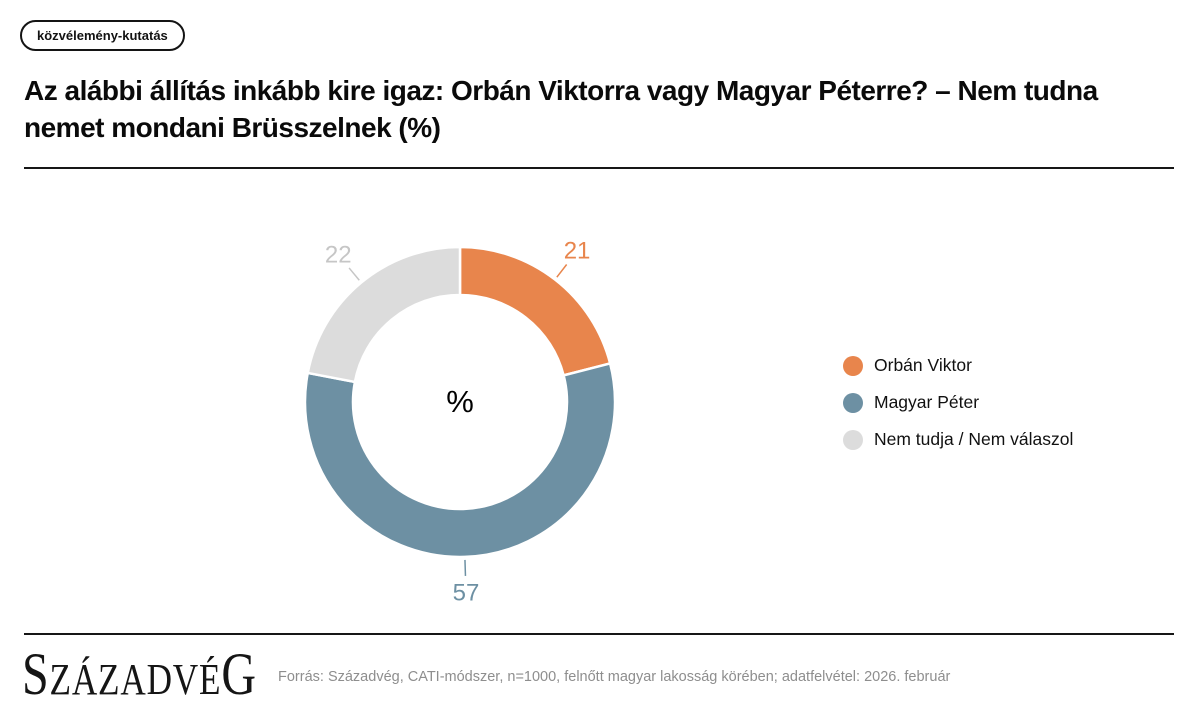 The width and height of the screenshot is (1193, 712). What do you see at coordinates (232, 127) in the screenshot?
I see `title-line-2: nemet mondani Brüsszelnek (%)` at bounding box center [232, 127].